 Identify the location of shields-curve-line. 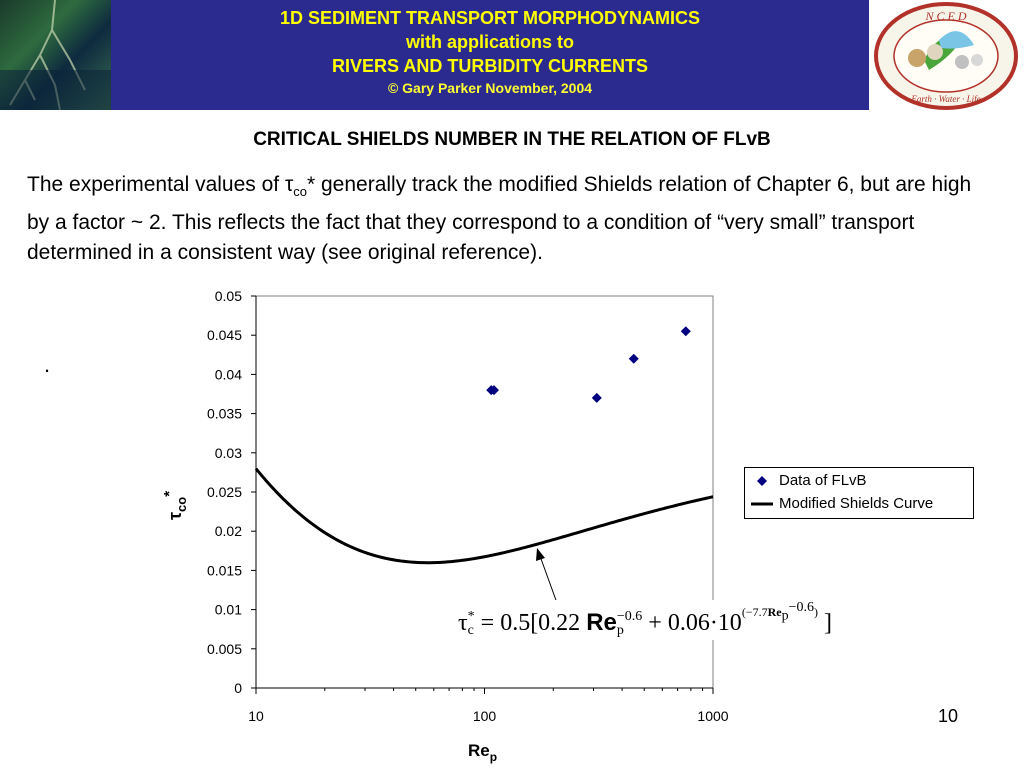
(484, 516).